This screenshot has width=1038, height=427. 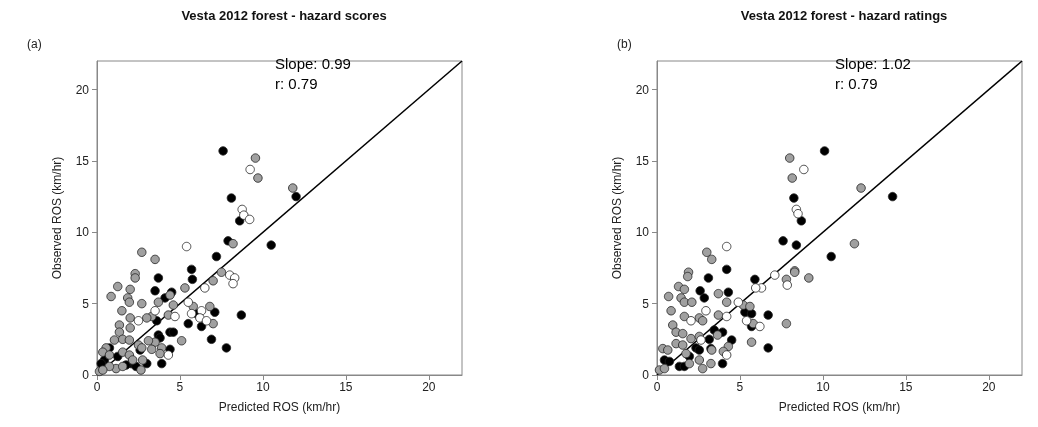 I want to click on text: (b), so click(x=624, y=44).